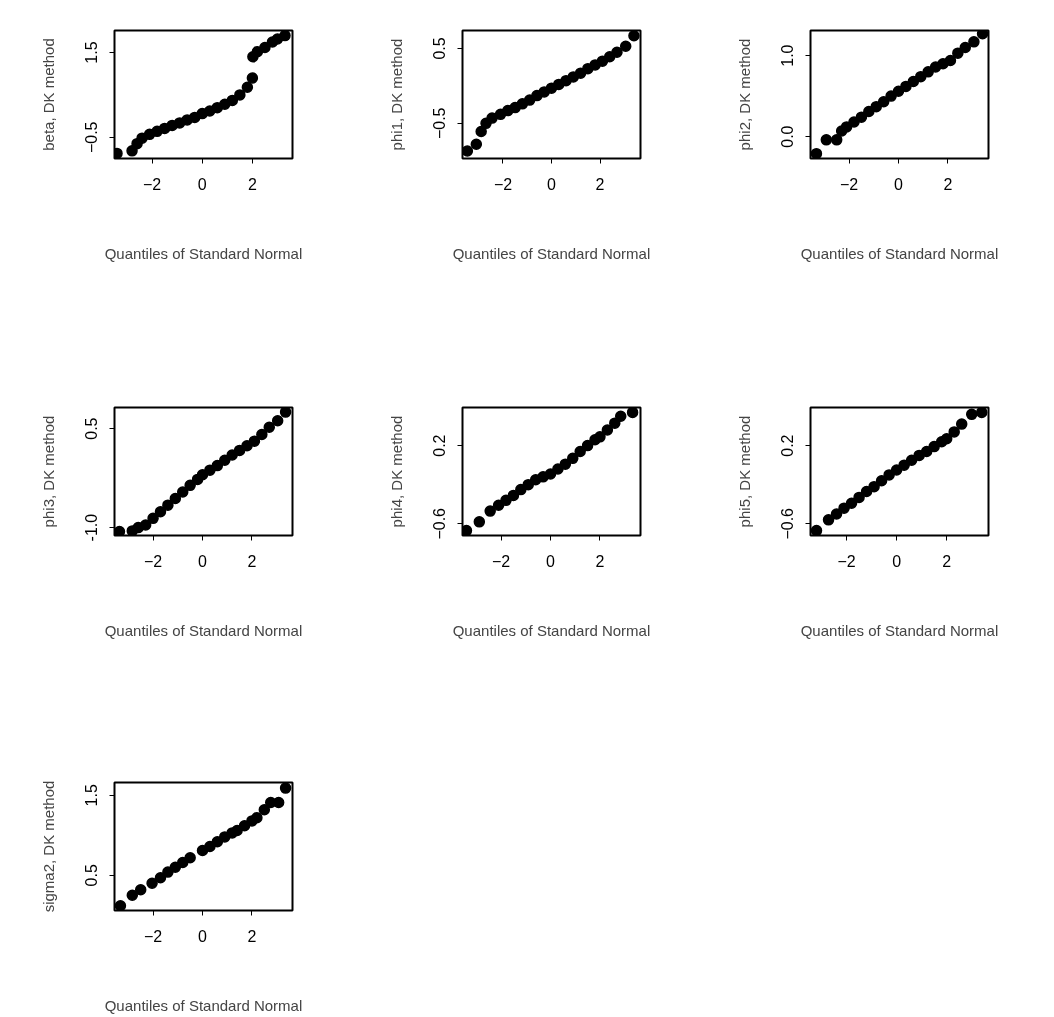  Describe the element at coordinates (744, 471) in the screenshot. I see `y-axis-title: phi5, DK method` at that location.